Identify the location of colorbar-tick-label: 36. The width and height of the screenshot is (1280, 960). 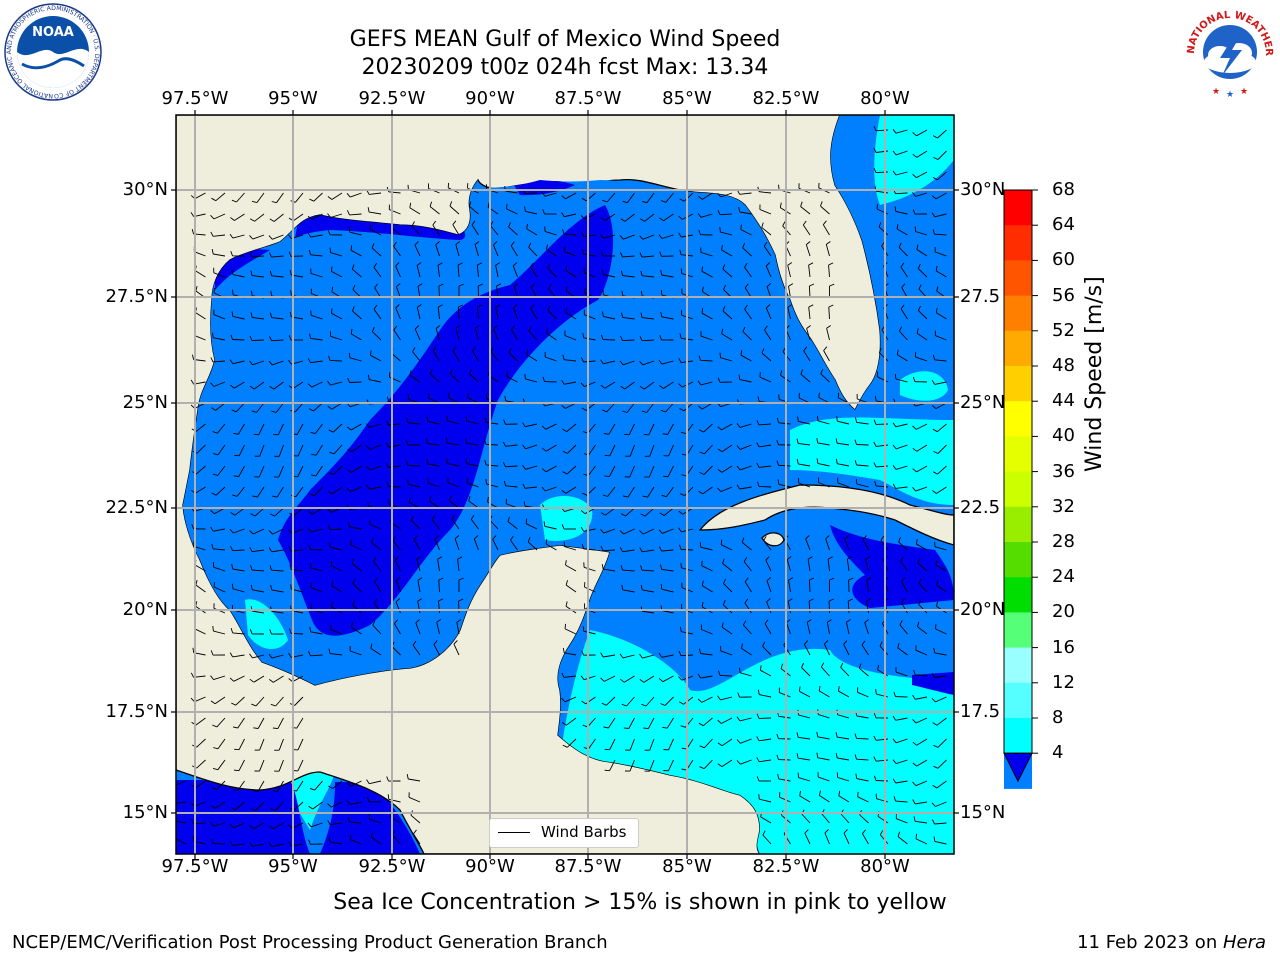
(1063, 471).